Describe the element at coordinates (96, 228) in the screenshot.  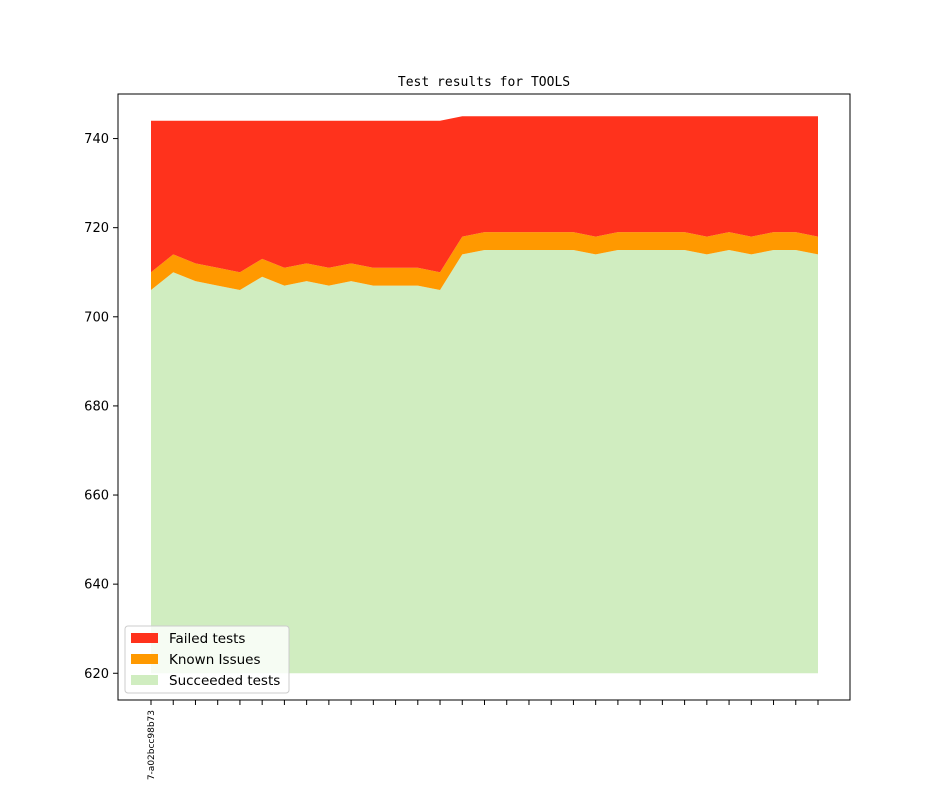
I see `y-tick-label: 720` at that location.